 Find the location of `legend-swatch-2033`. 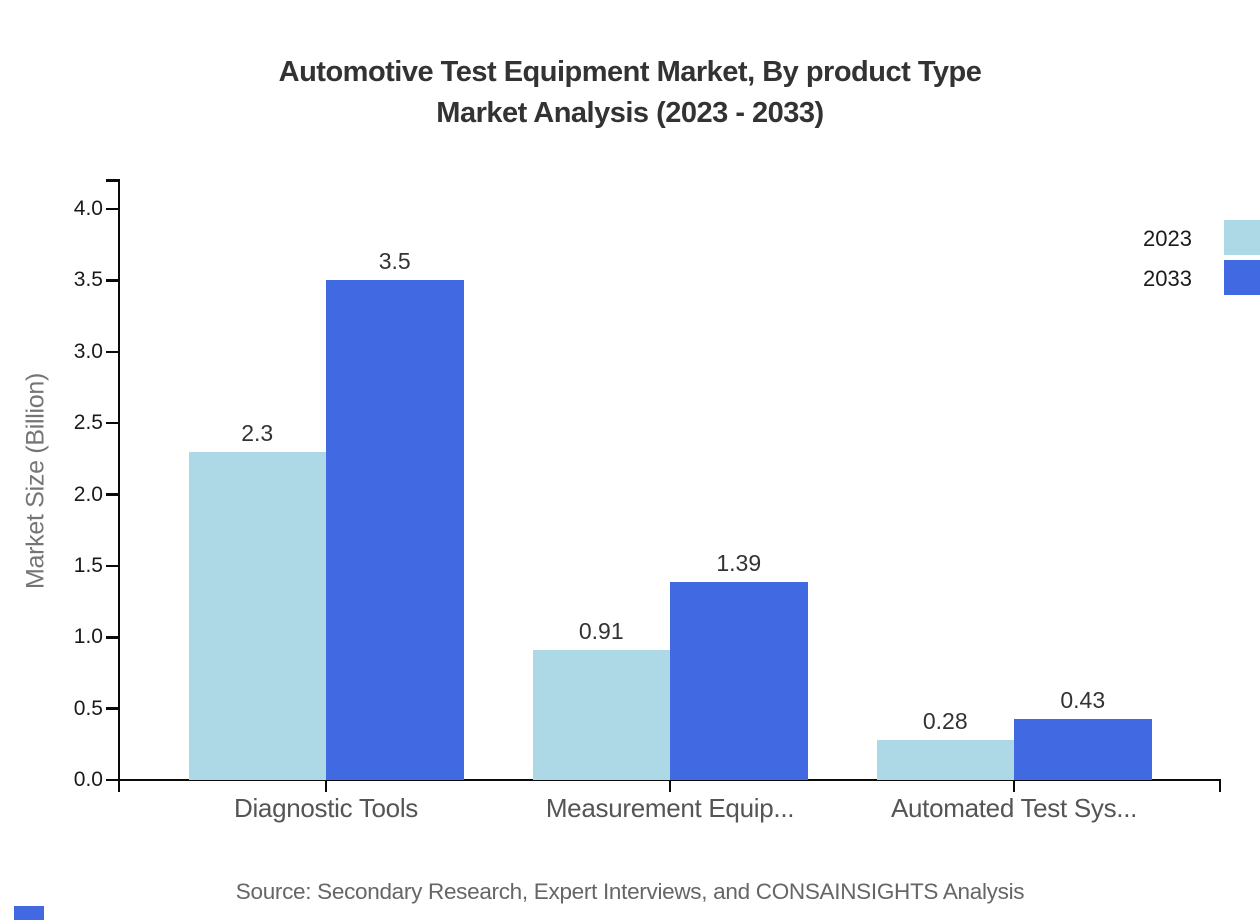

legend-swatch-2033 is located at coordinates (1242, 277).